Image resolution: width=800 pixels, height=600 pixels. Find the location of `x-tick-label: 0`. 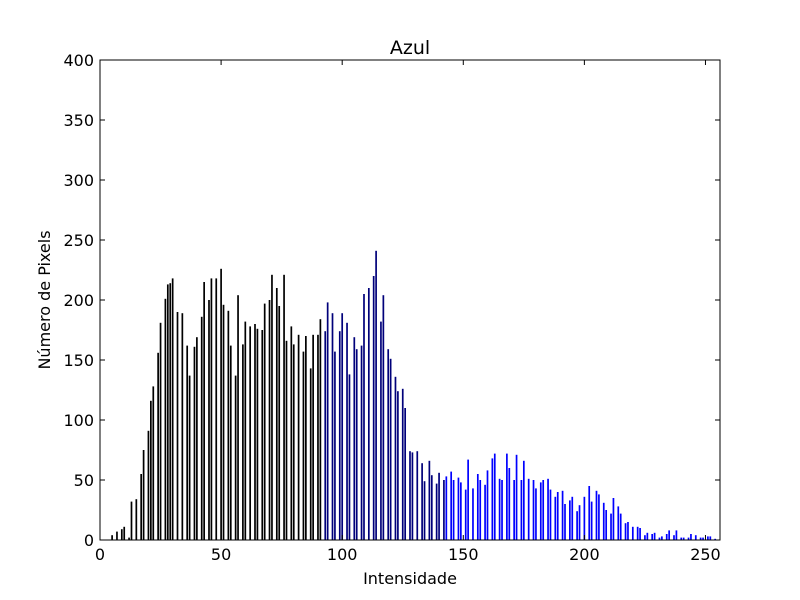

x-tick-label: 0 is located at coordinates (100, 554).